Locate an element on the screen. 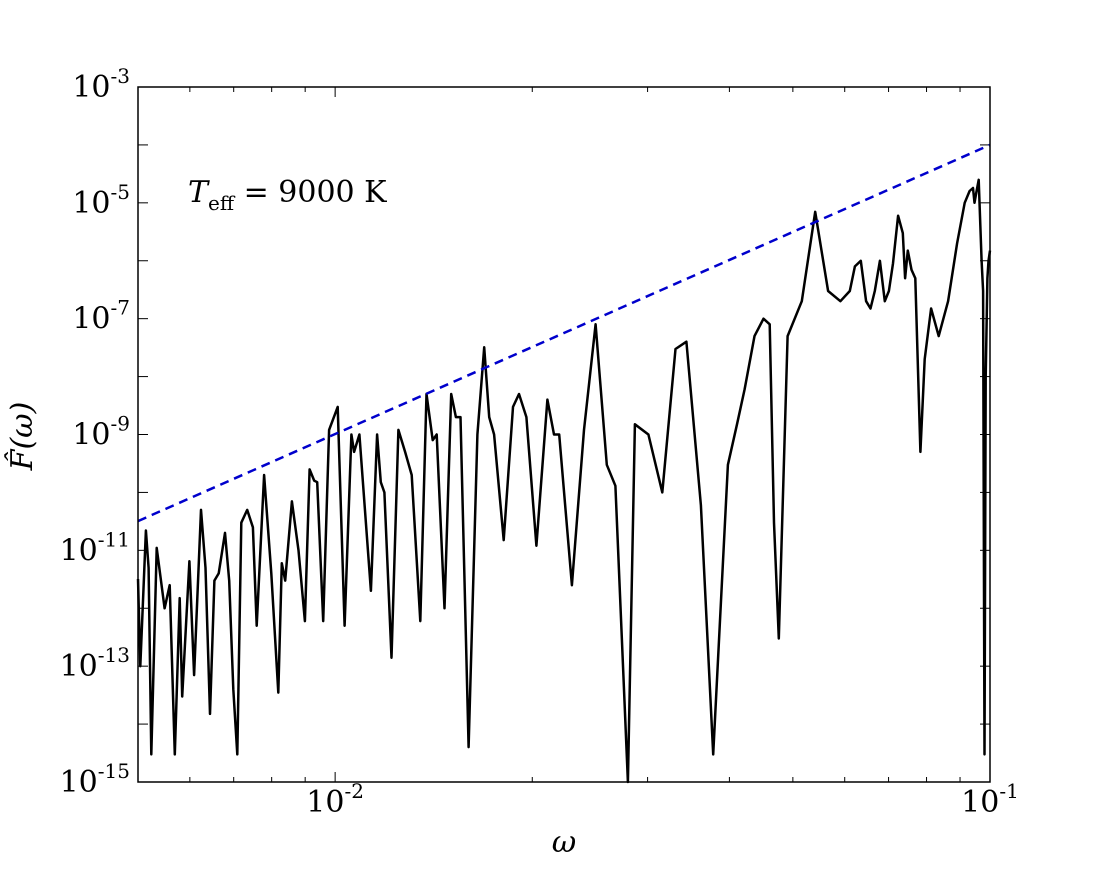 The image size is (1100, 869). annotation: Teff = 9000 K is located at coordinates (287, 195).